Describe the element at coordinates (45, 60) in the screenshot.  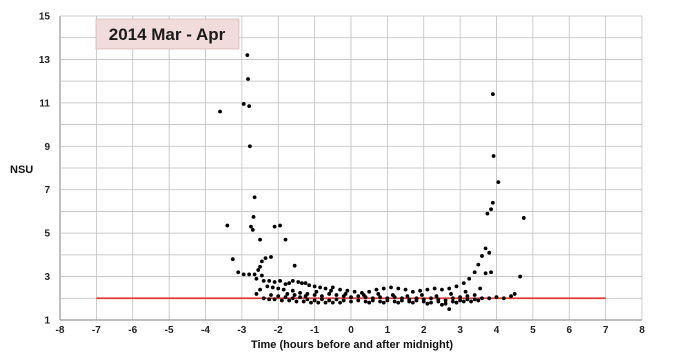
I see `y-tick-label: 13` at that location.